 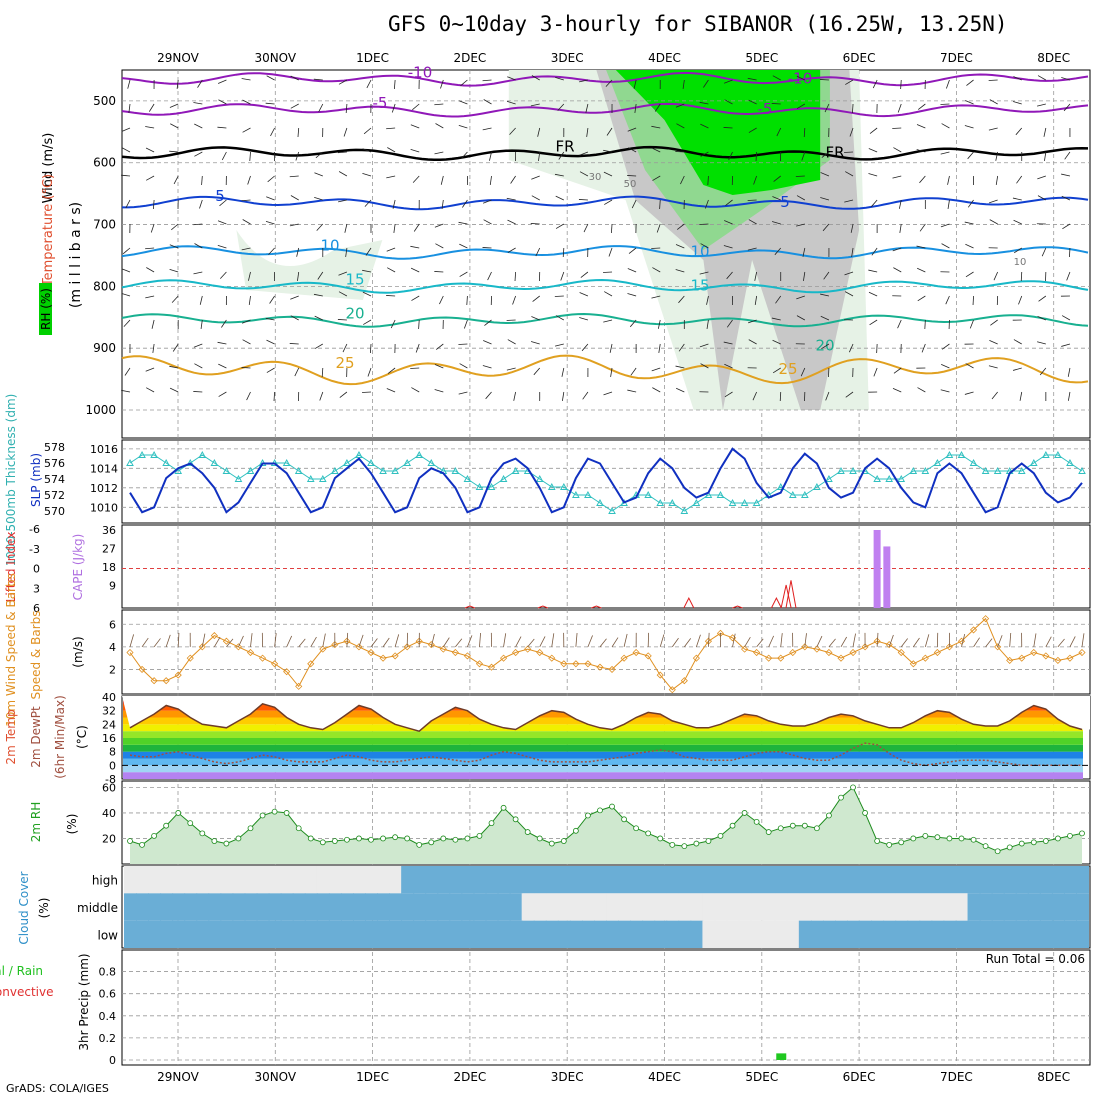 I want to click on li-spike, so click(x=689, y=603).